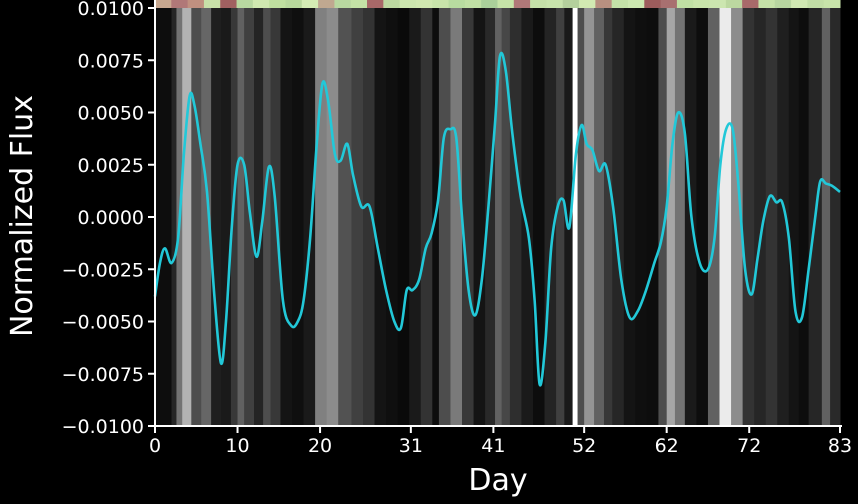 This screenshot has width=858, height=504. I want to click on x-tick-label: 0, so click(155, 446).